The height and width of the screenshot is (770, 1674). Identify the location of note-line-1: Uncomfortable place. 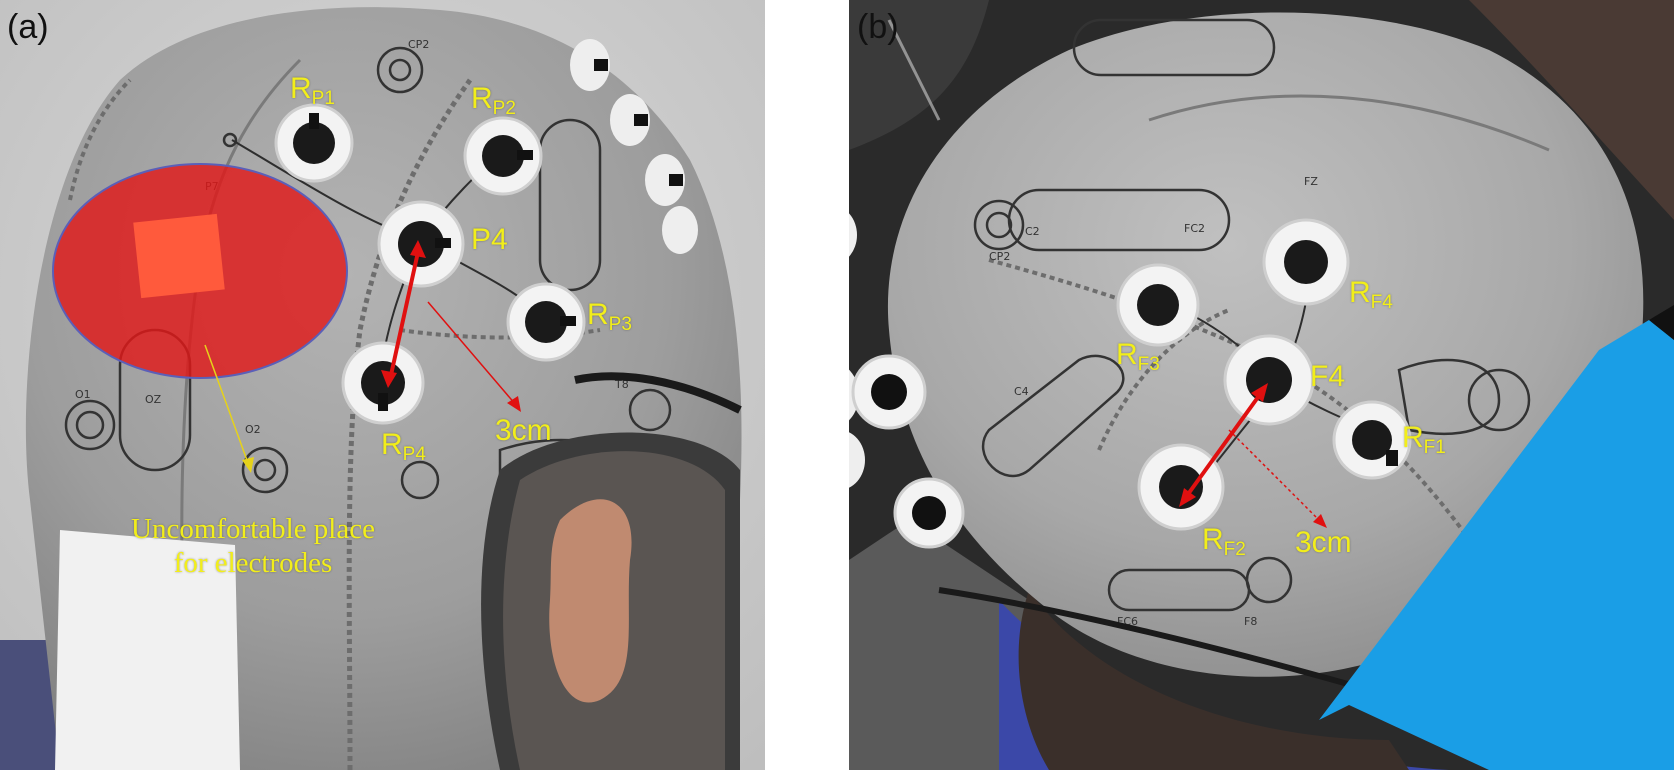
(253, 529).